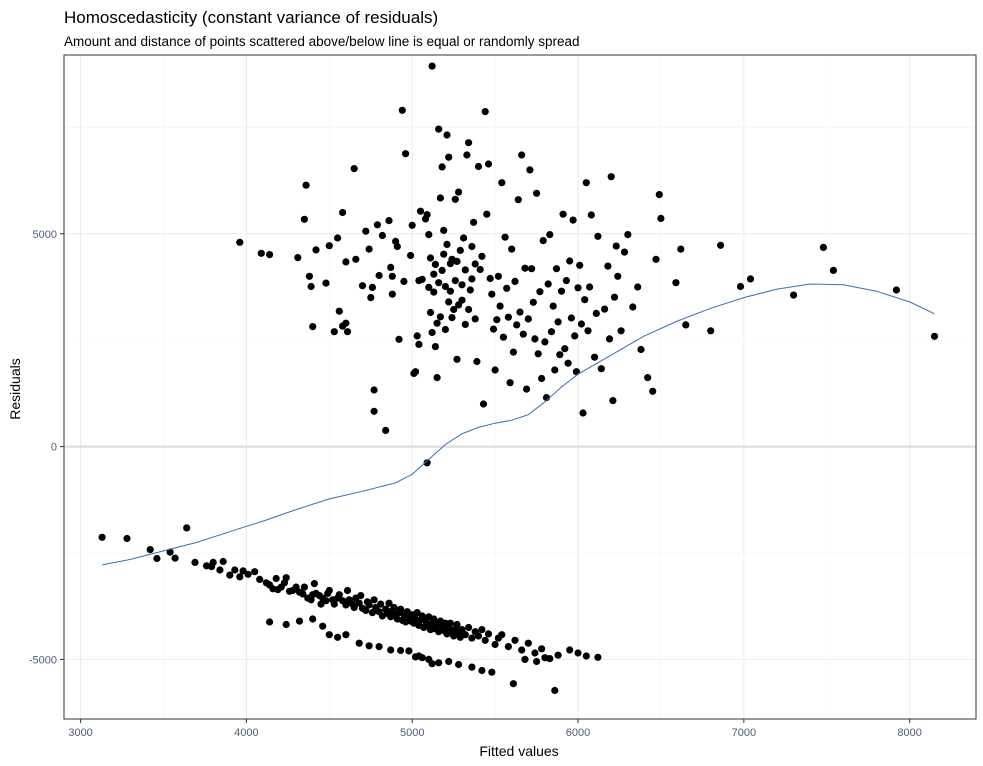 This screenshot has width=983, height=766. Describe the element at coordinates (43, 660) in the screenshot. I see `y-tick-label: -5000` at that location.